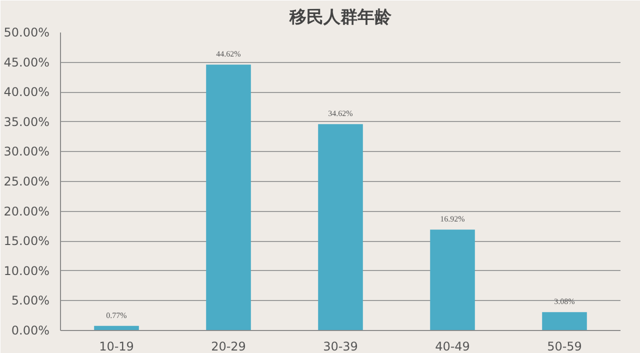 Image resolution: width=640 pixels, height=353 pixels. Describe the element at coordinates (116, 346) in the screenshot. I see `x-tick-label: 10-19` at that location.